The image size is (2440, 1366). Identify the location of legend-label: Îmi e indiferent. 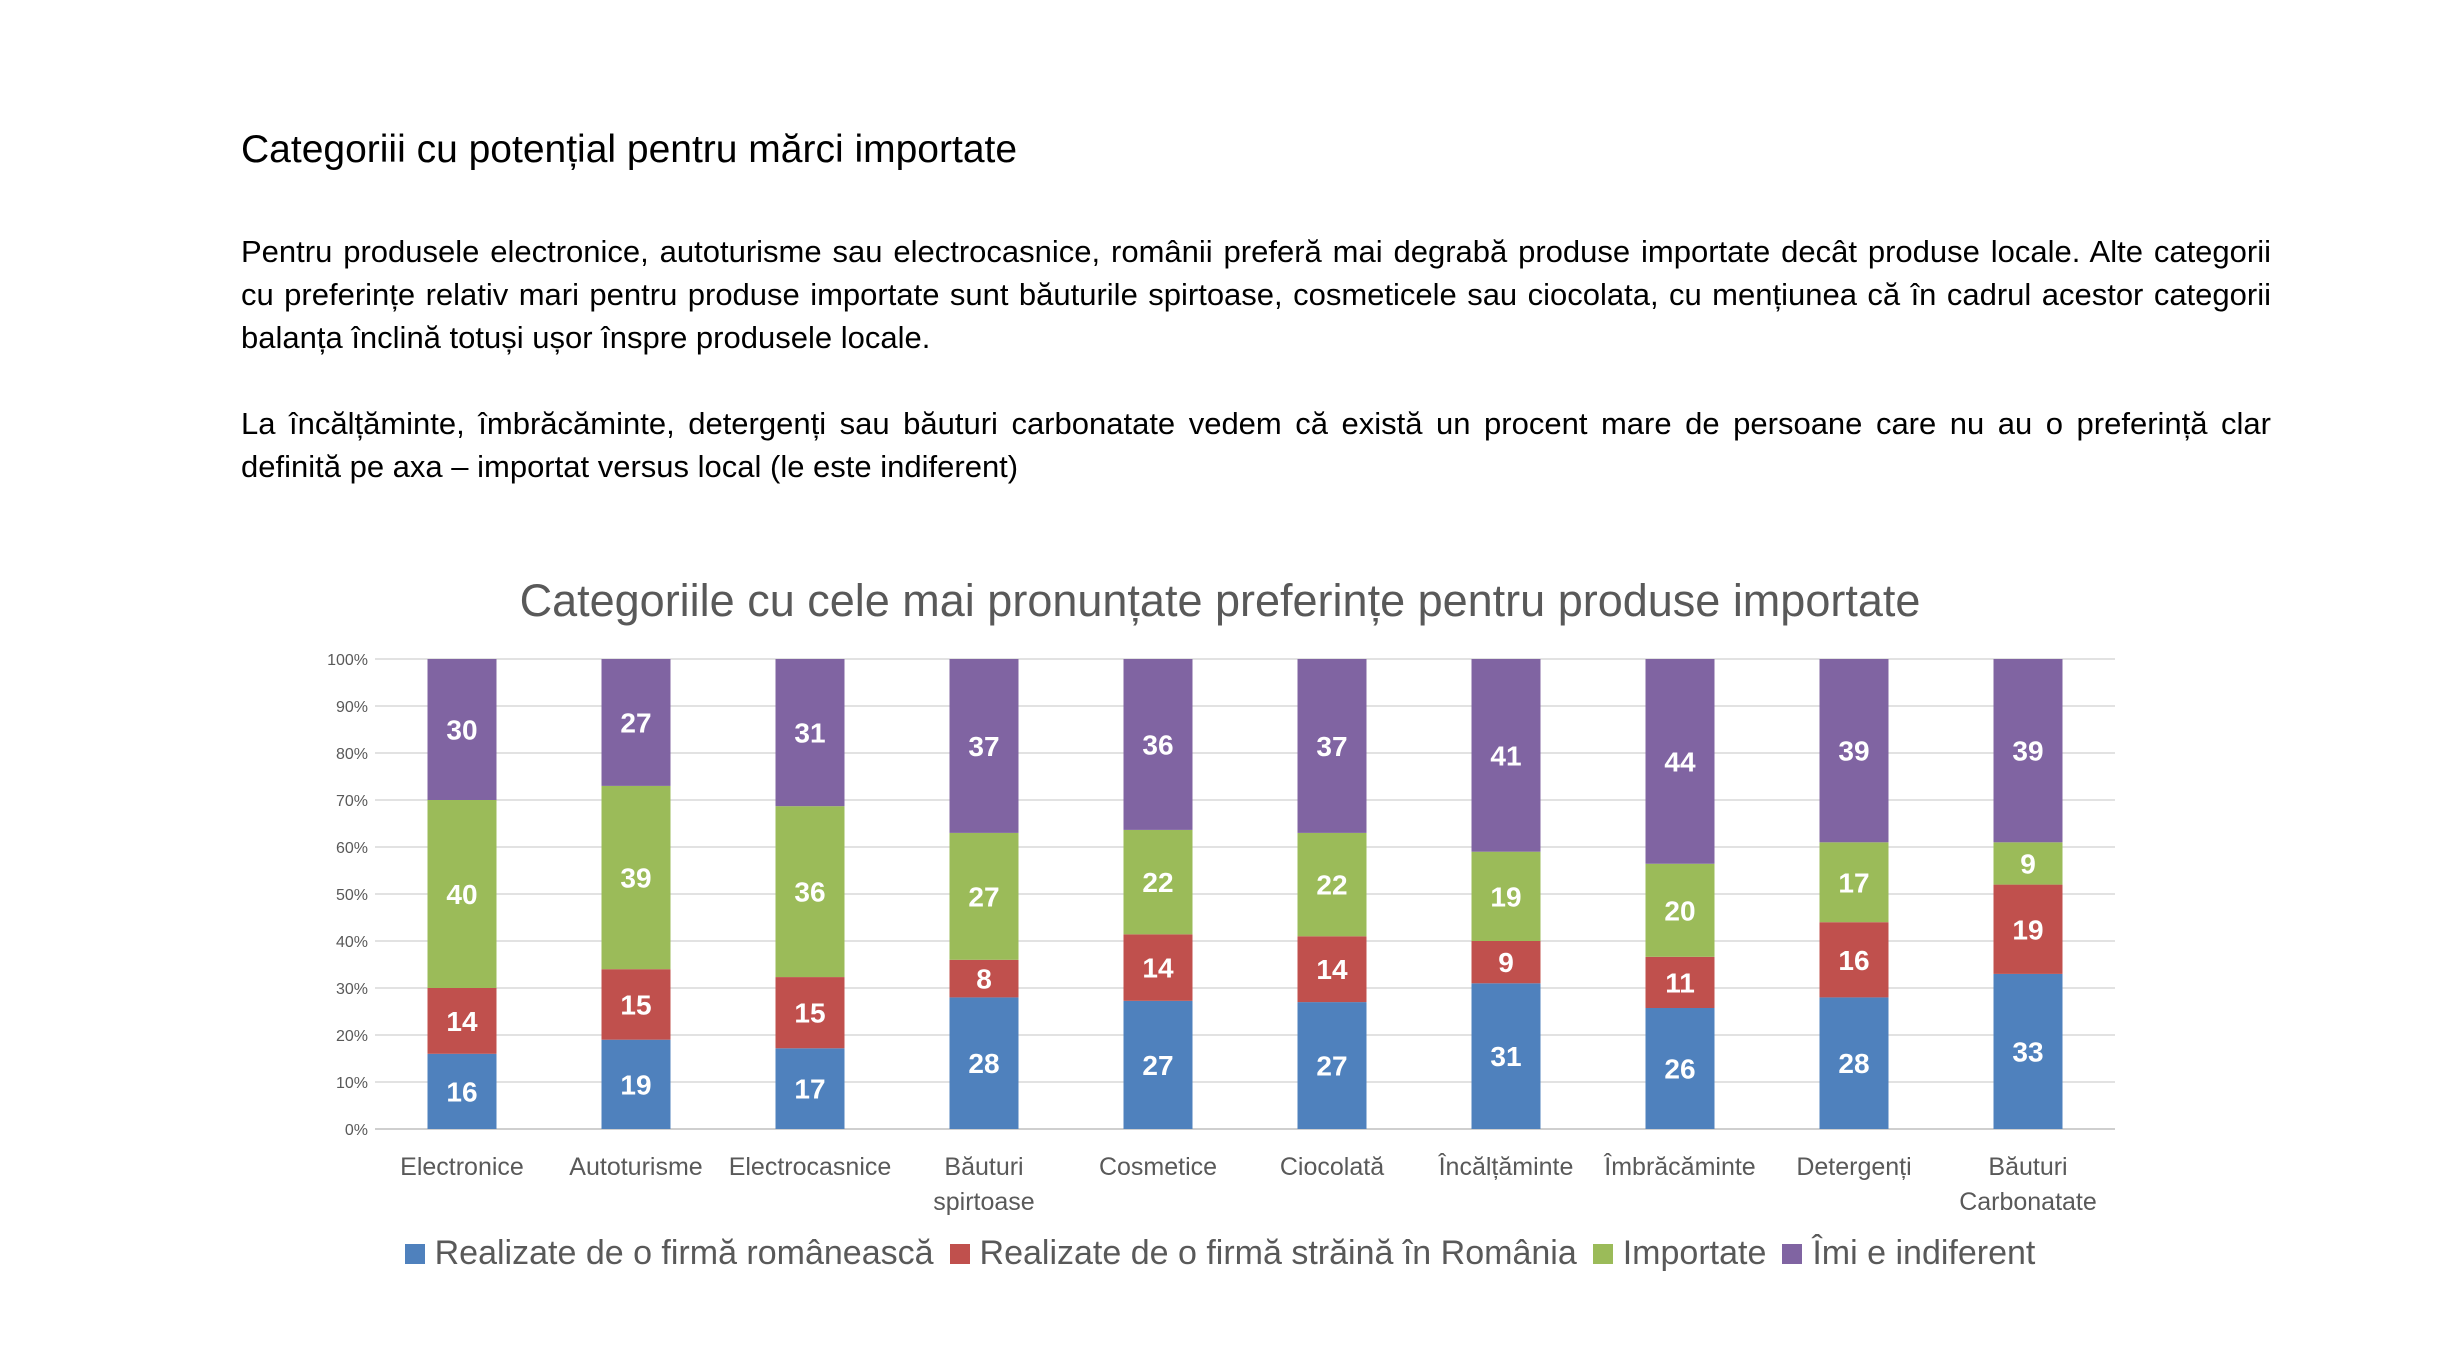
(1924, 1253).